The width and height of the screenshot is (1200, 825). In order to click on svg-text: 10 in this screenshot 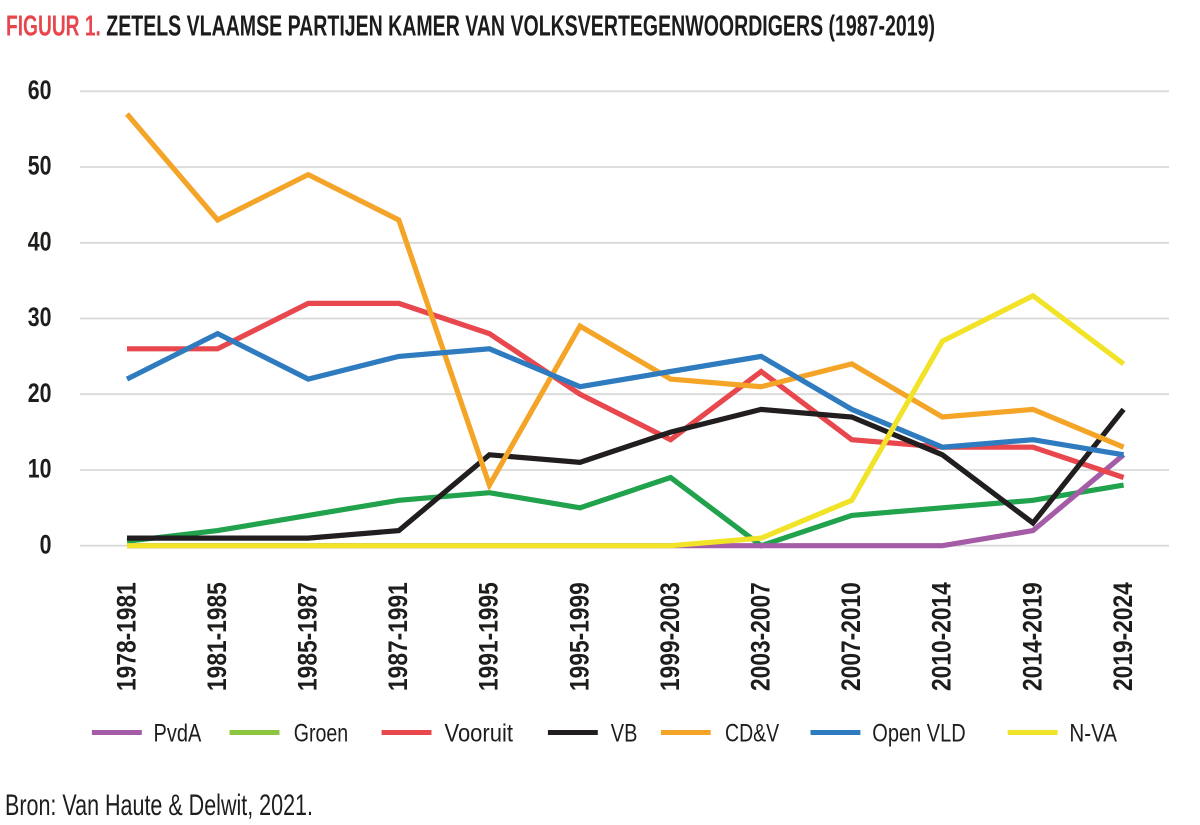, I will do `click(40, 469)`.